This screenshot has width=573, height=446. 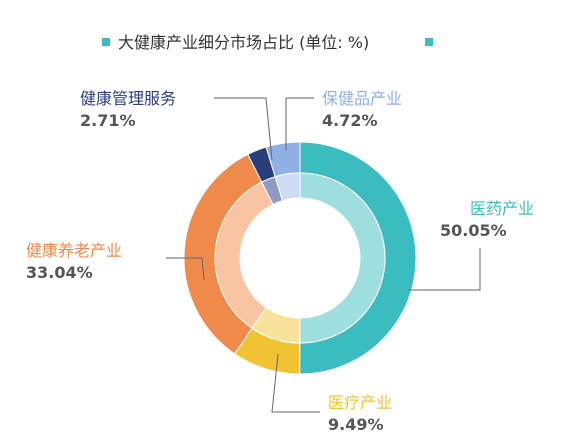 I want to click on slice-name-label-3: 健康管理服务, so click(x=128, y=98).